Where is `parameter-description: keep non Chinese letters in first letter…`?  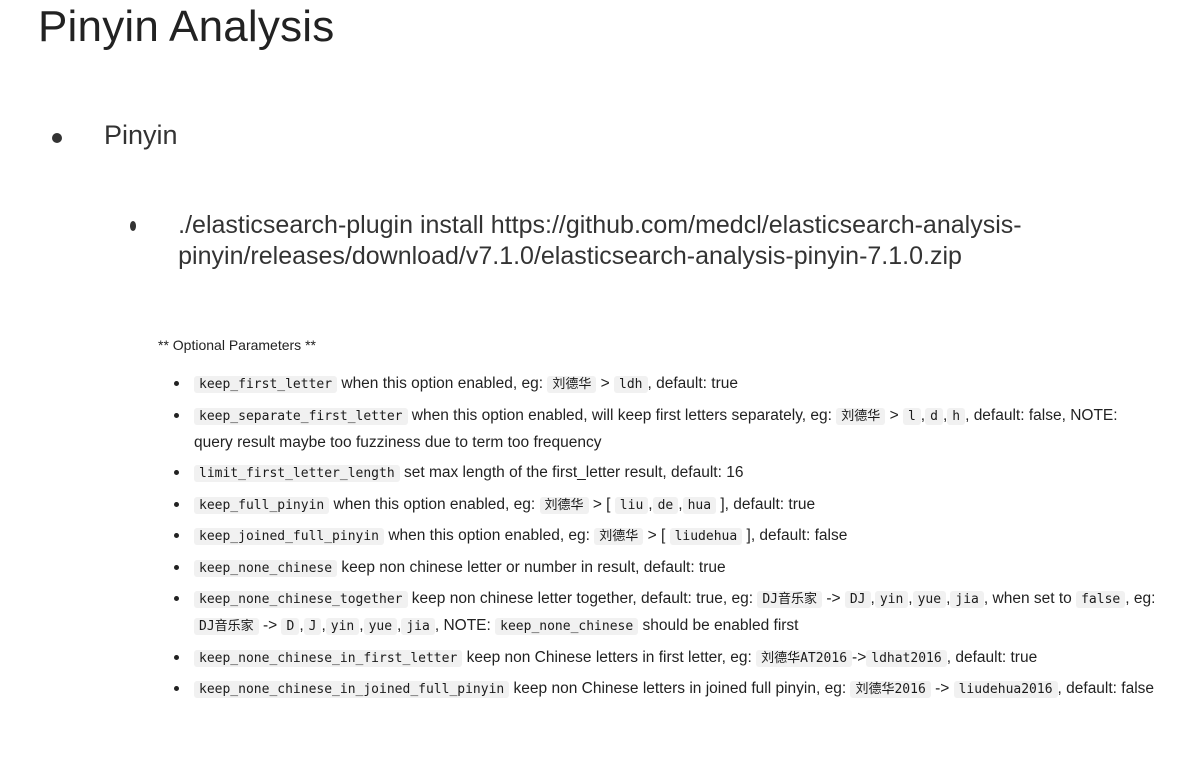 parameter-description: keep non Chinese letters in first letter… is located at coordinates (609, 657).